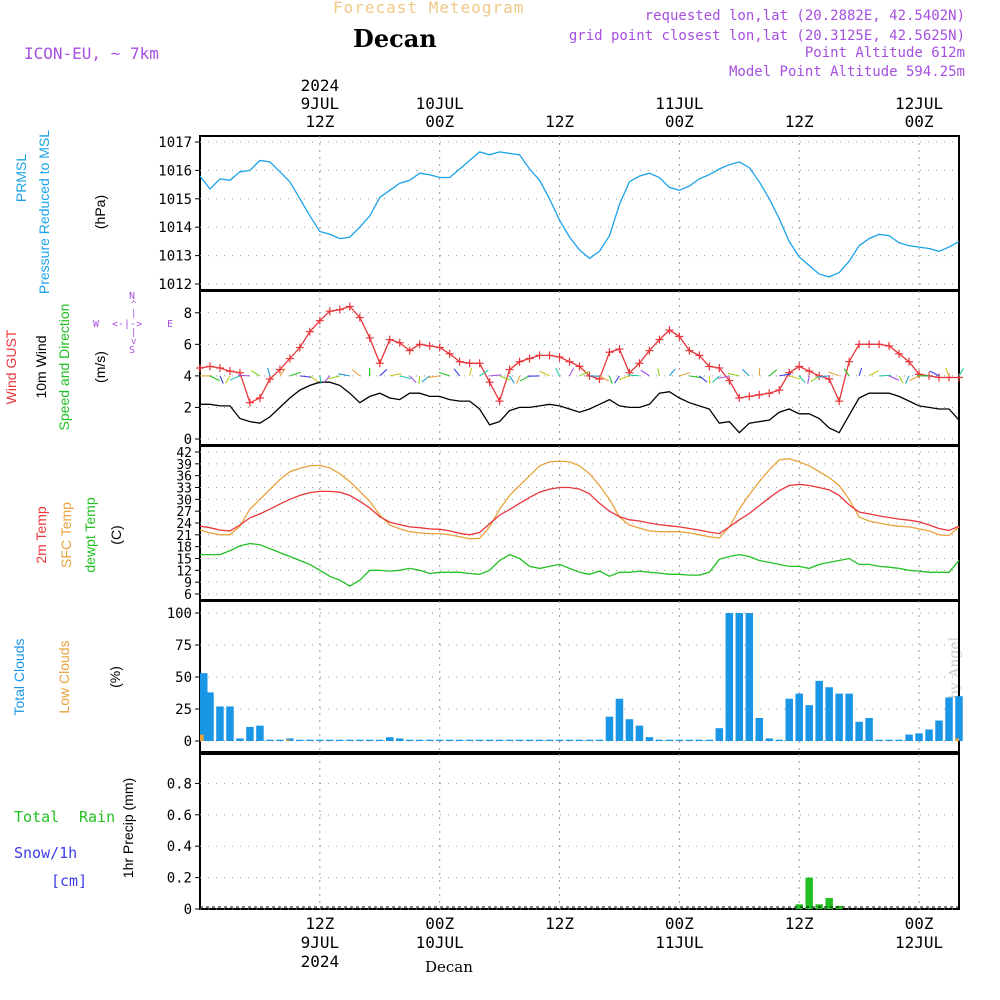  Describe the element at coordinates (184, 524) in the screenshot. I see `temperature-ytick-label: 24` at that location.